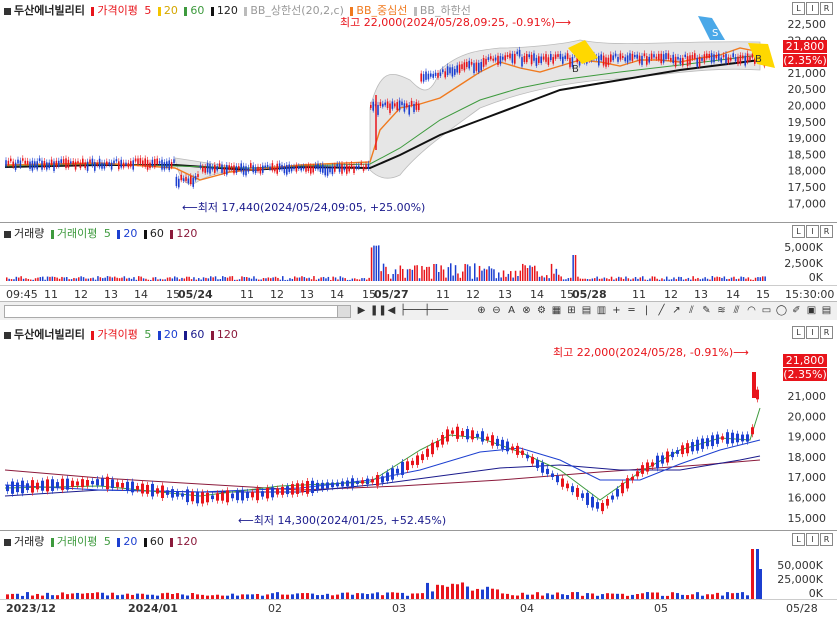 The width and height of the screenshot is (837, 620). Describe the element at coordinates (556, 310) in the screenshot. I see `grid-icon: ▦` at that location.